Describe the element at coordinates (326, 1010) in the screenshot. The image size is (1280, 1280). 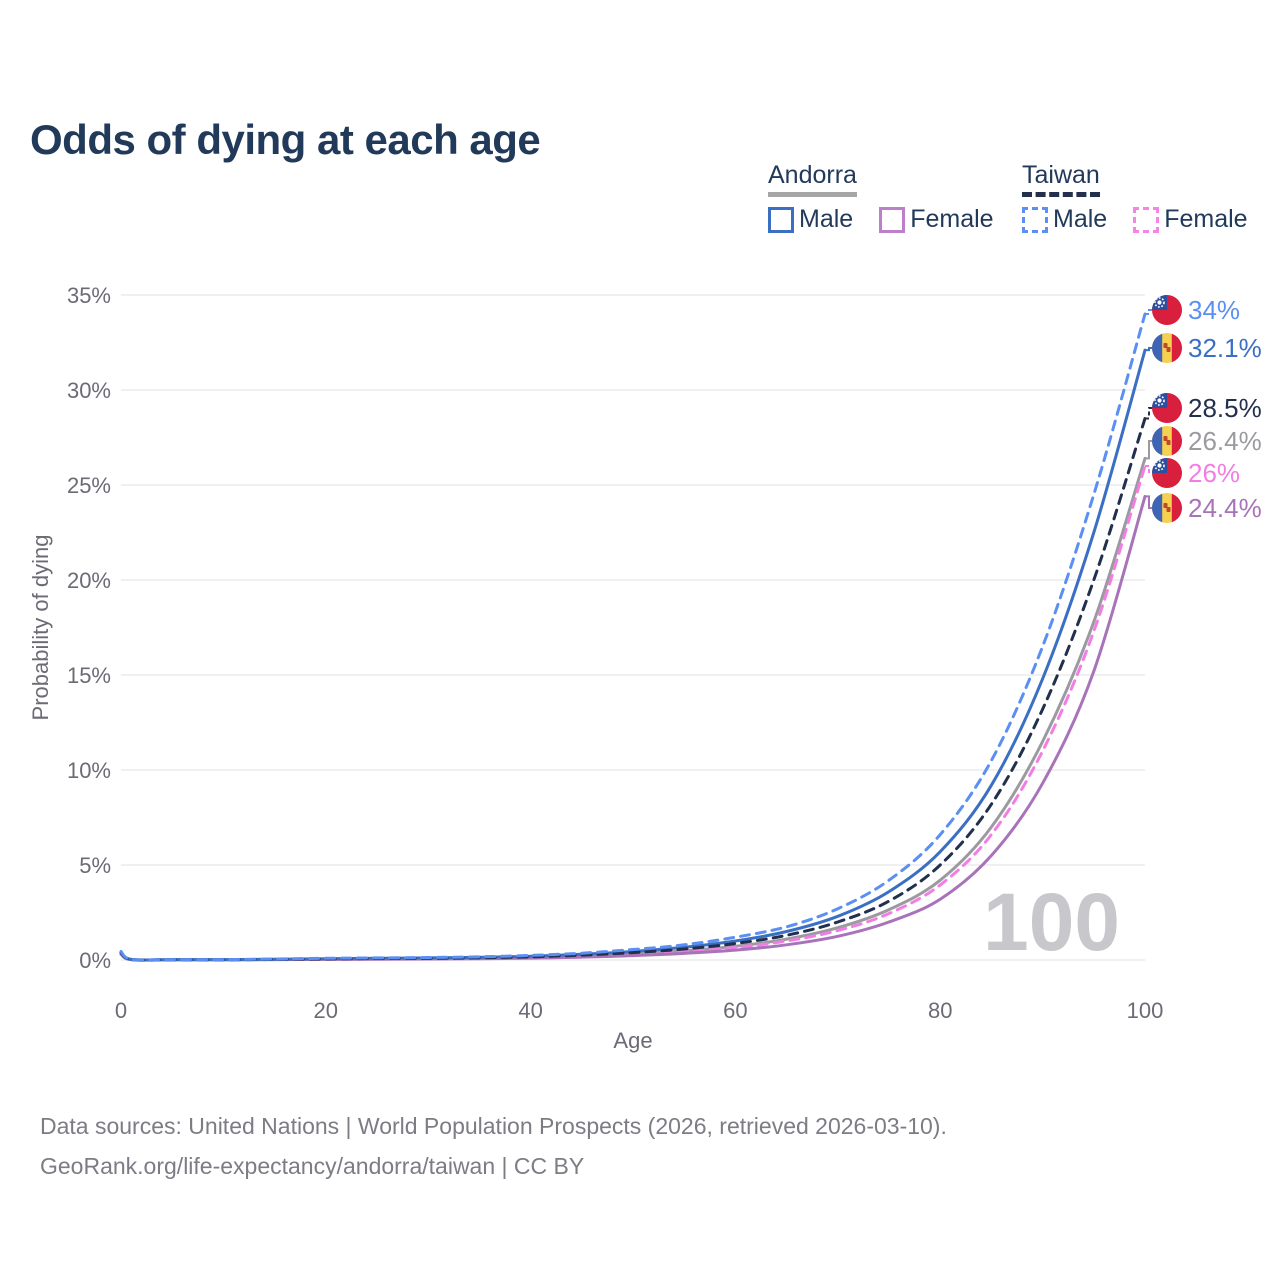
I see `x-tick-label: 20` at that location.